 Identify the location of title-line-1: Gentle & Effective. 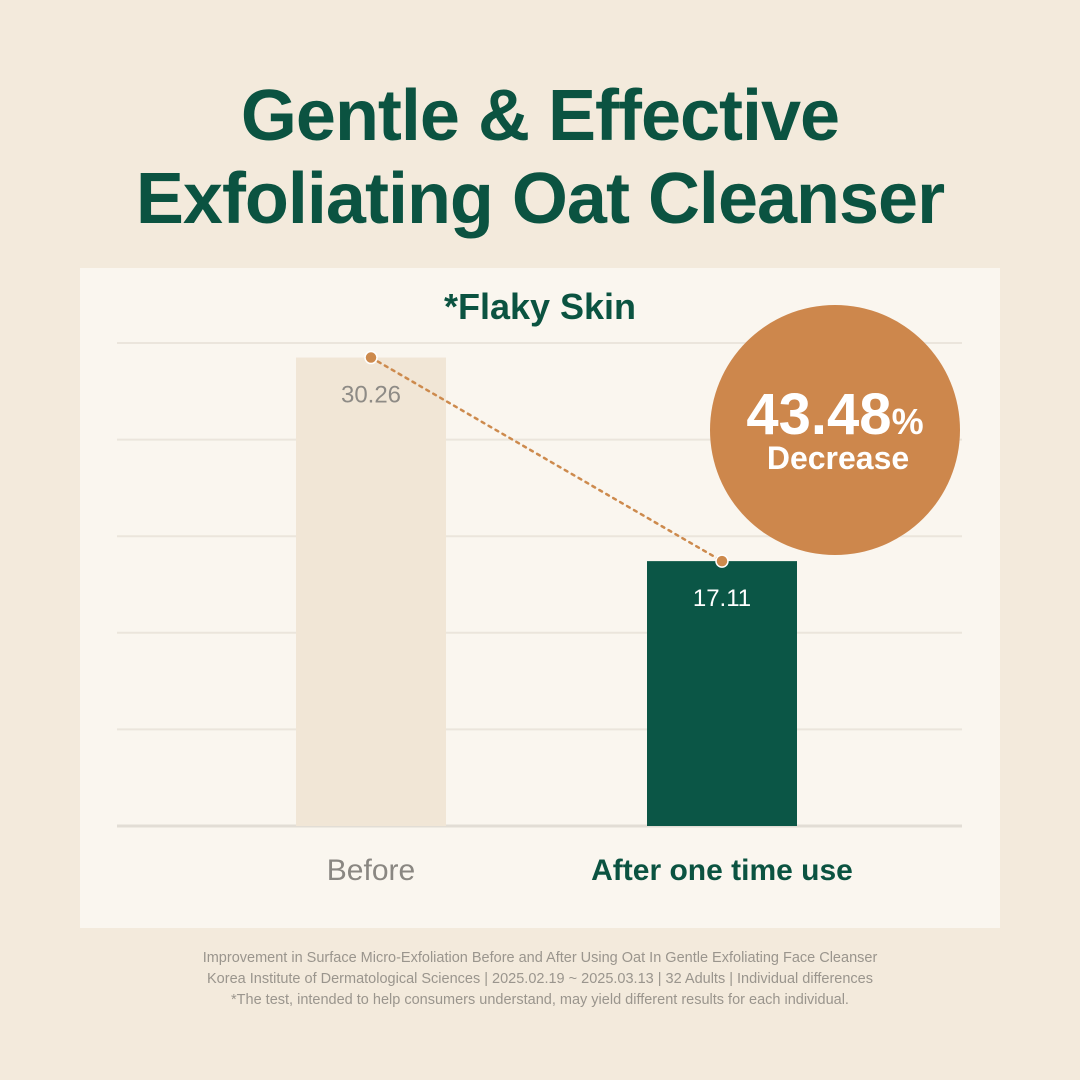
(540, 116).